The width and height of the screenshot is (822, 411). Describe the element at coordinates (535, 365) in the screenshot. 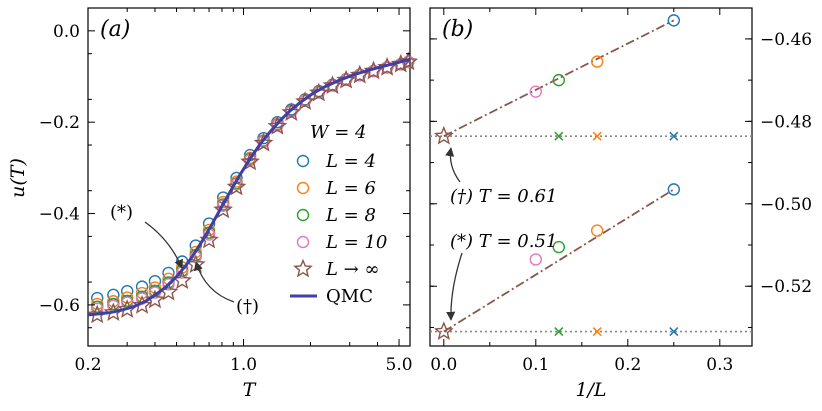

I see `b-xtick-label: 0.1` at that location.